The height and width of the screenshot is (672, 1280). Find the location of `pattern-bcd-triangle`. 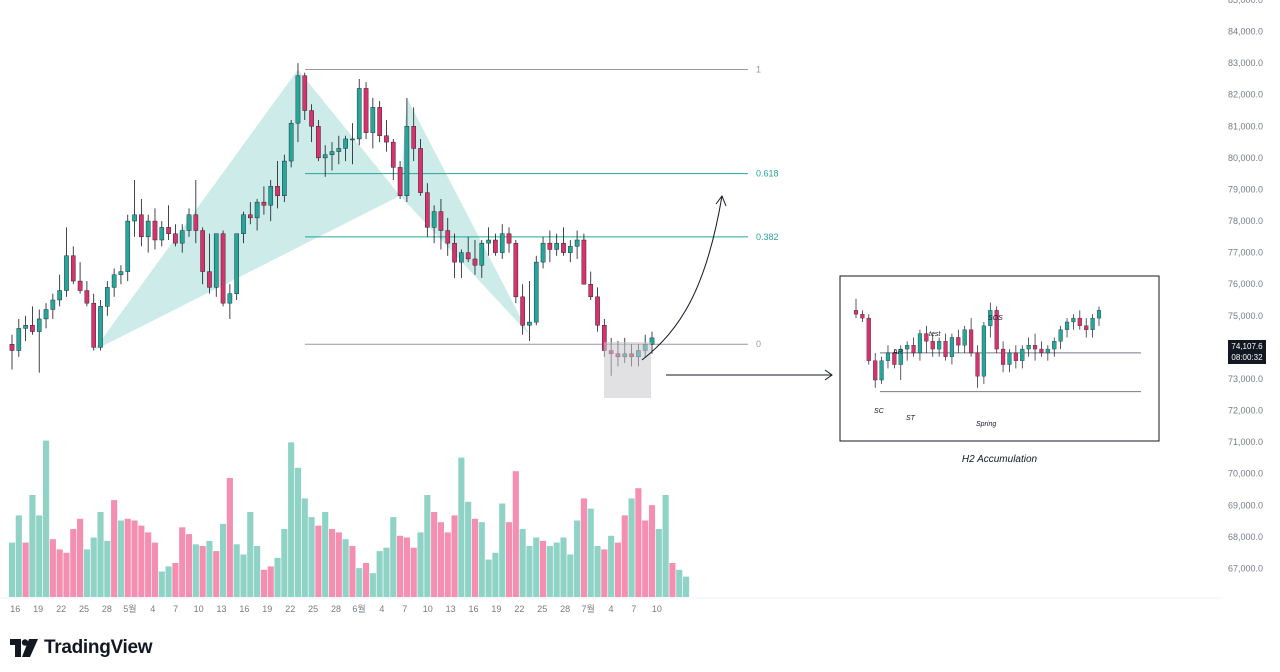

pattern-bcd-triangle is located at coordinates (465, 216).